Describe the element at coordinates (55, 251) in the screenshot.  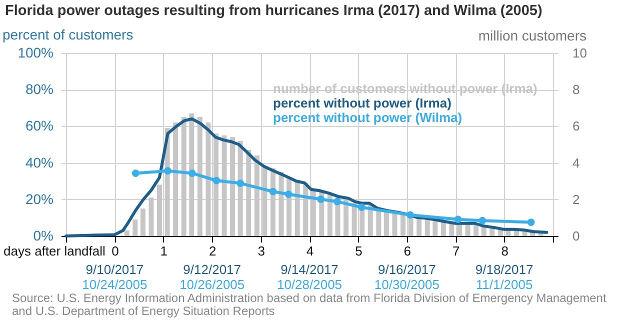
I see `x-axis-title: days after landfall` at that location.